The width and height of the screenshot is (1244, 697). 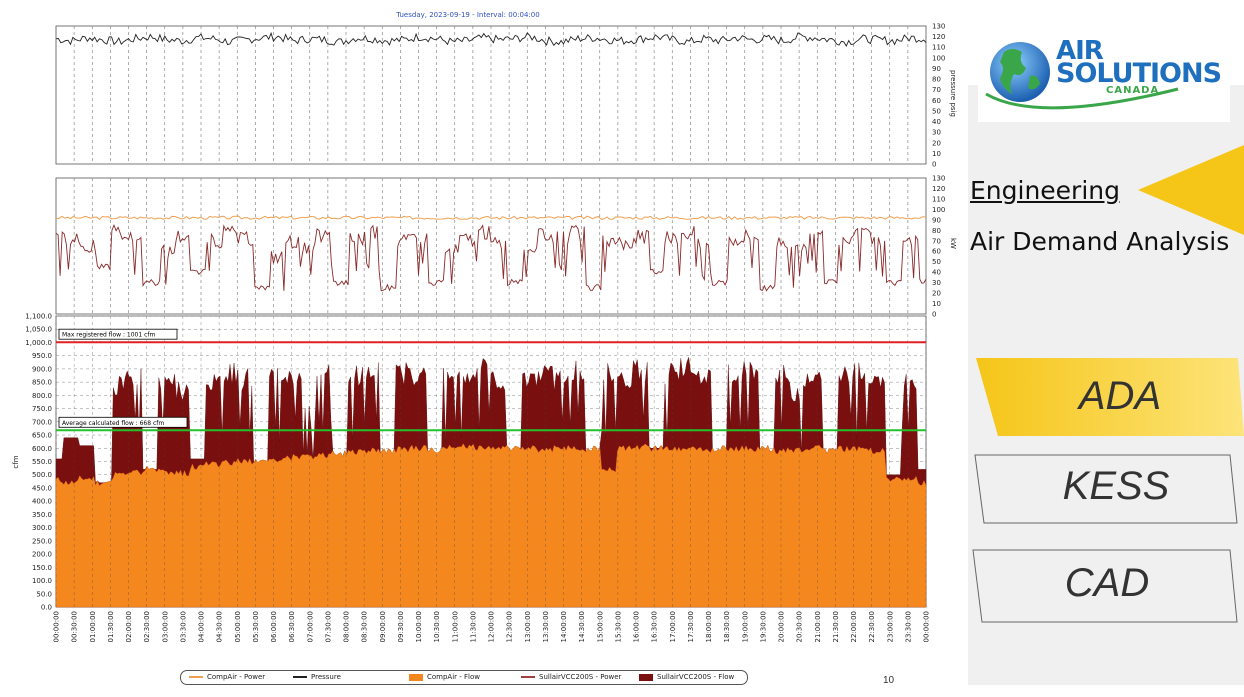 I want to click on legend-item: SullairVCC200S - Power, so click(x=571, y=677).